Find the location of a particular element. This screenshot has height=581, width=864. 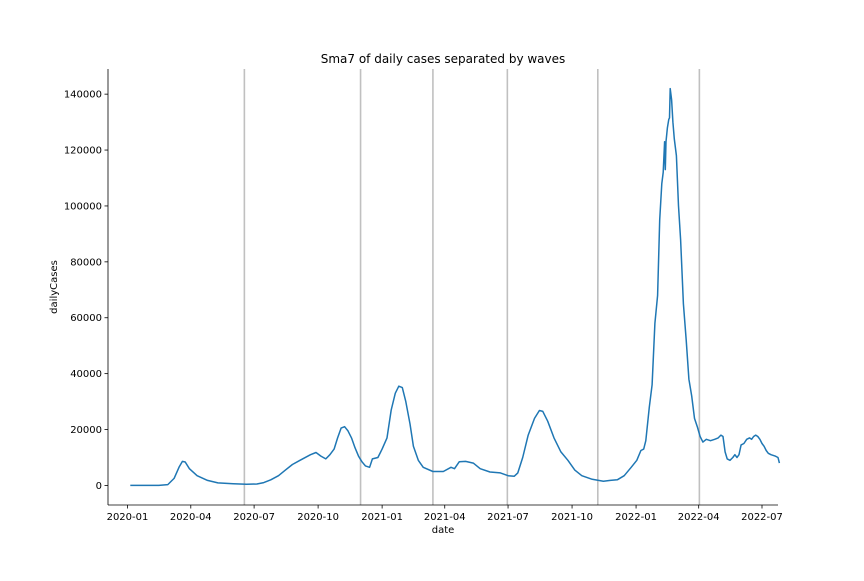

x-tick-label: 2021-04 is located at coordinates (445, 517).